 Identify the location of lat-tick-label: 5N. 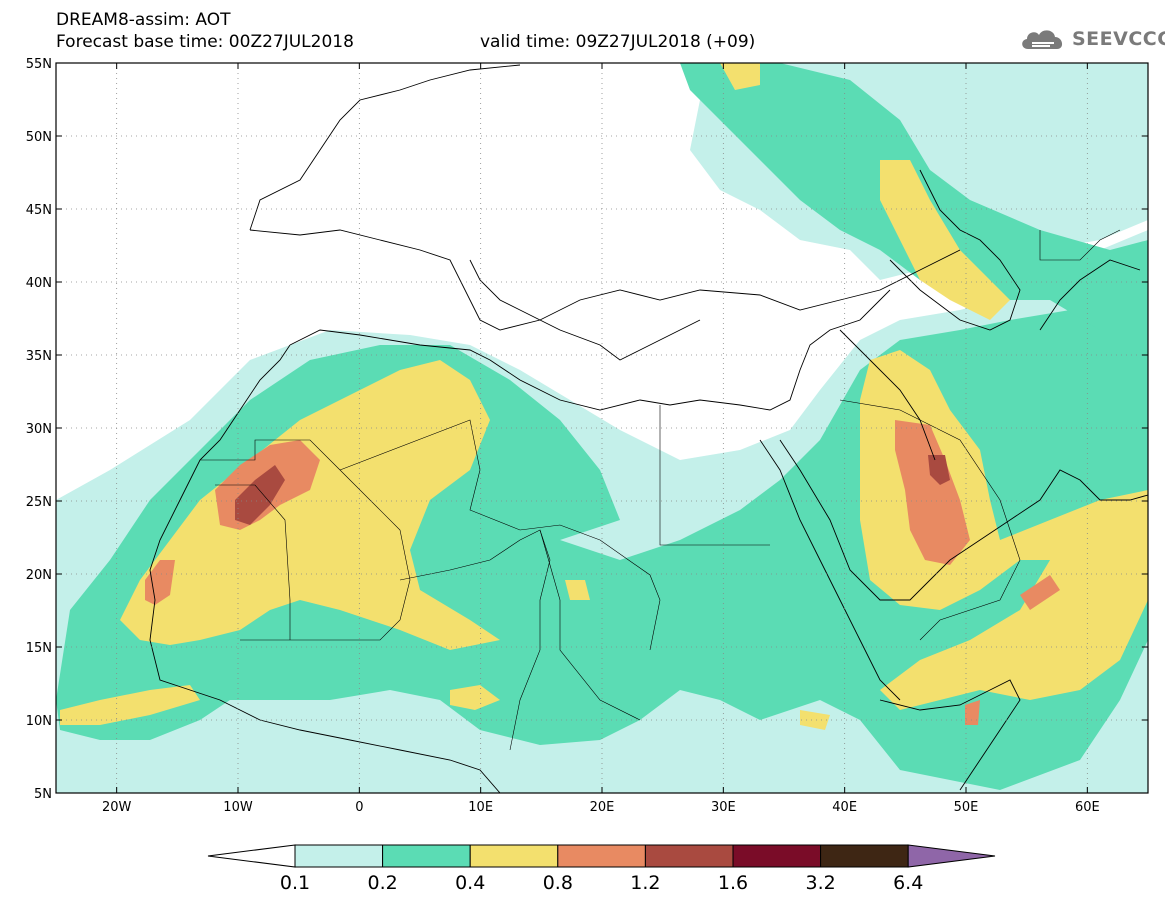
(43, 794).